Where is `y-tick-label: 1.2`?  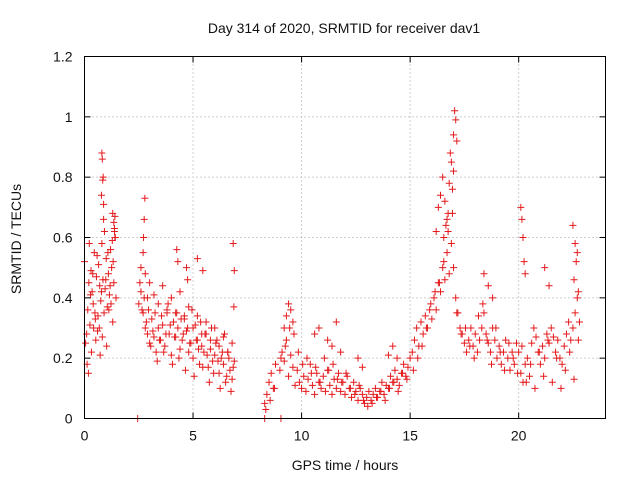
y-tick-label: 1.2 is located at coordinates (63, 57).